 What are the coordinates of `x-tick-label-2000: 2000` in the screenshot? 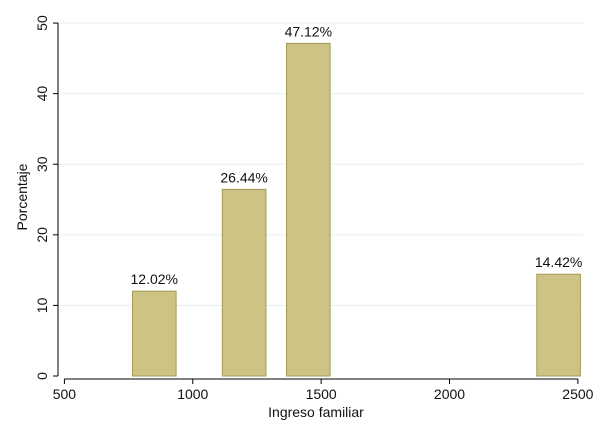 It's located at (449, 394).